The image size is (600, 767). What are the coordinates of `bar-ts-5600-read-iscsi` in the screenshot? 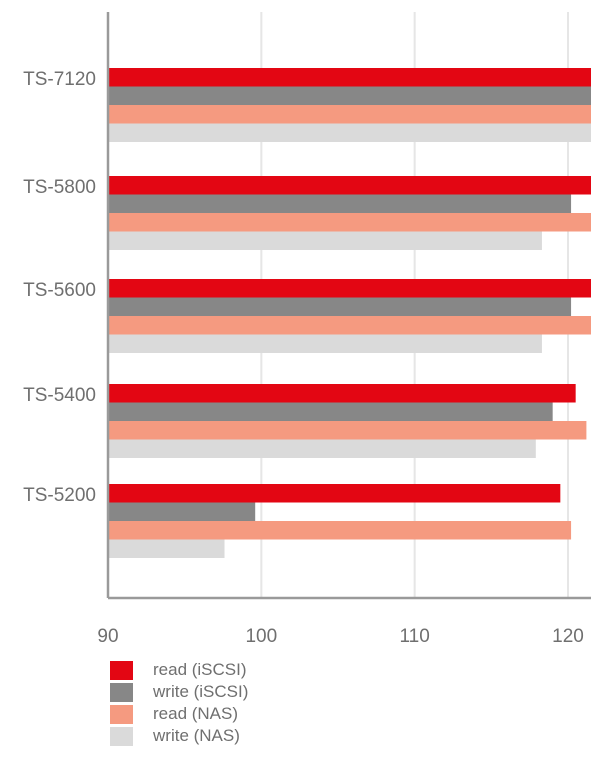 It's located at (349, 288).